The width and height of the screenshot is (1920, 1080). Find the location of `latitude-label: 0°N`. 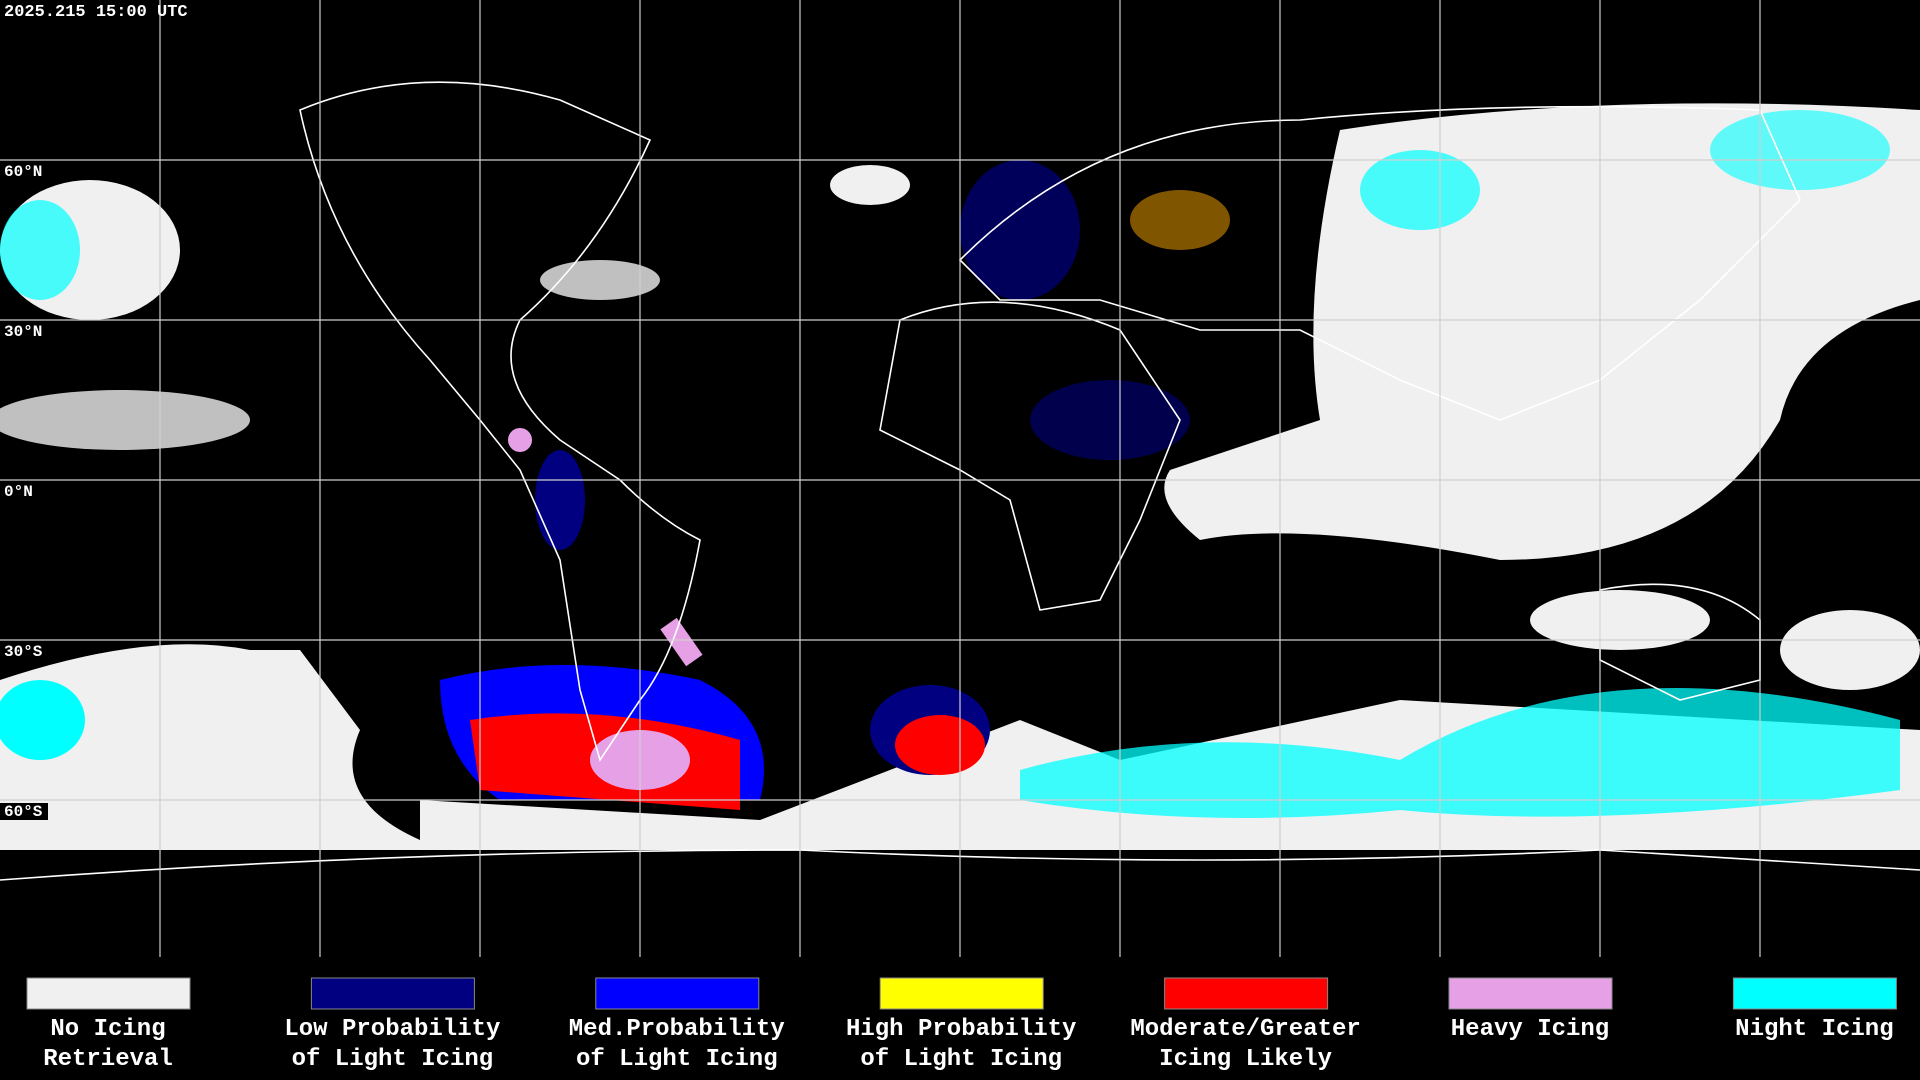

latitude-label: 0°N is located at coordinates (18, 492).